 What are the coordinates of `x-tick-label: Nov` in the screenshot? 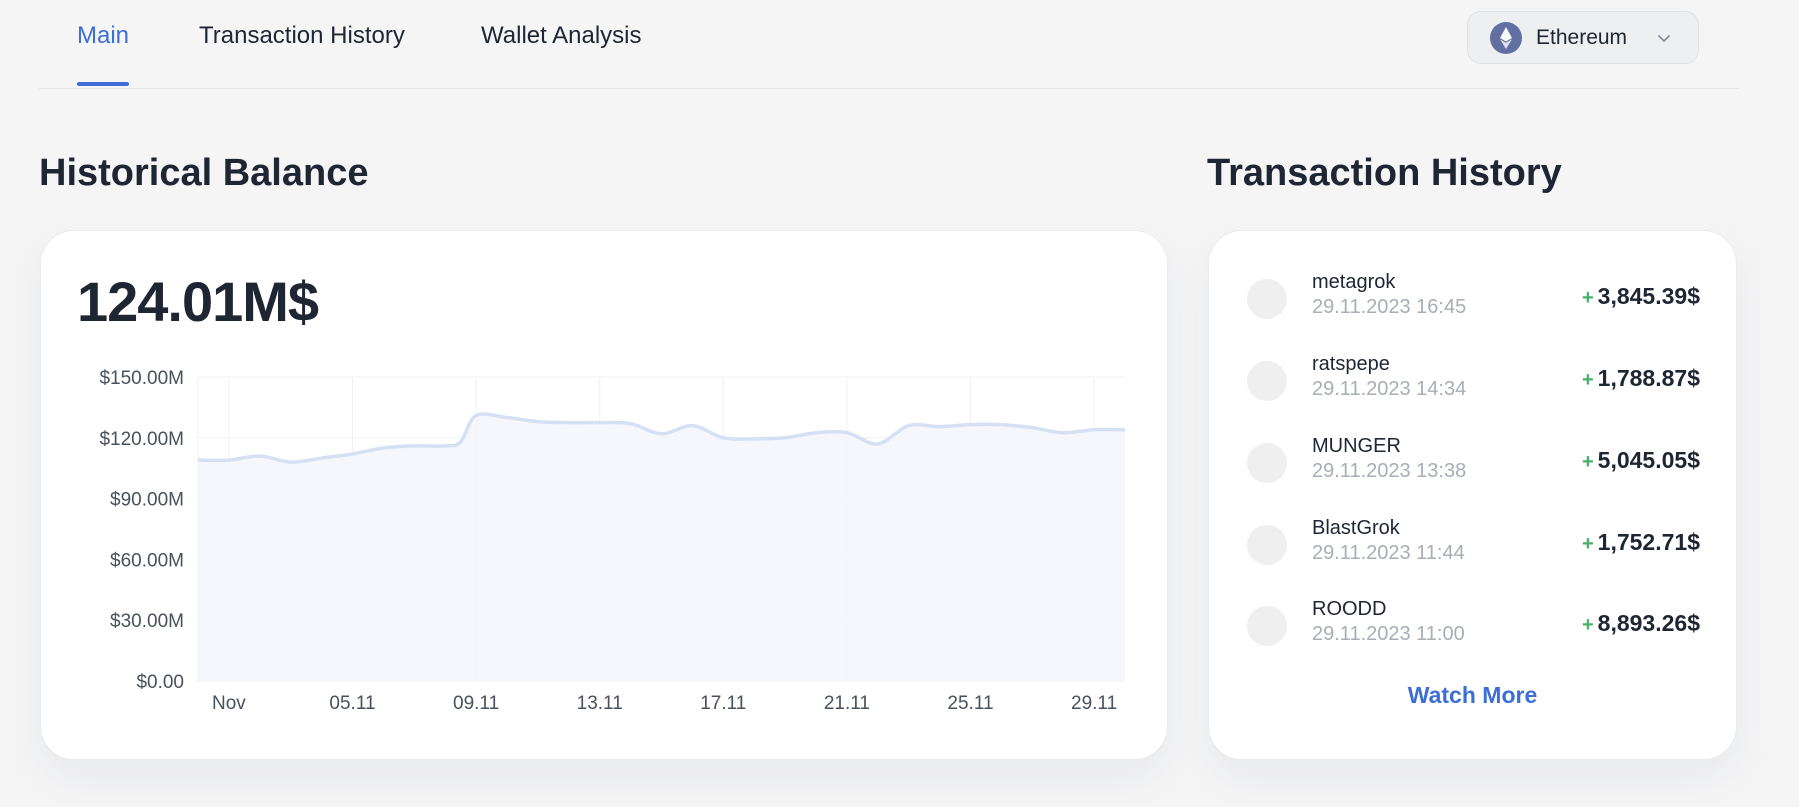 It's located at (229, 703).